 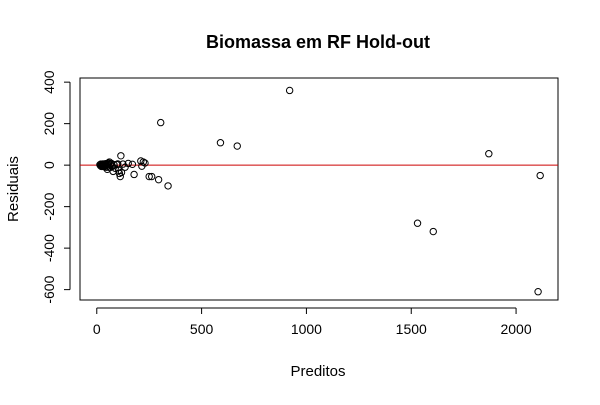 What do you see at coordinates (13, 189) in the screenshot?
I see `y-axis-label: Residuais` at bounding box center [13, 189].